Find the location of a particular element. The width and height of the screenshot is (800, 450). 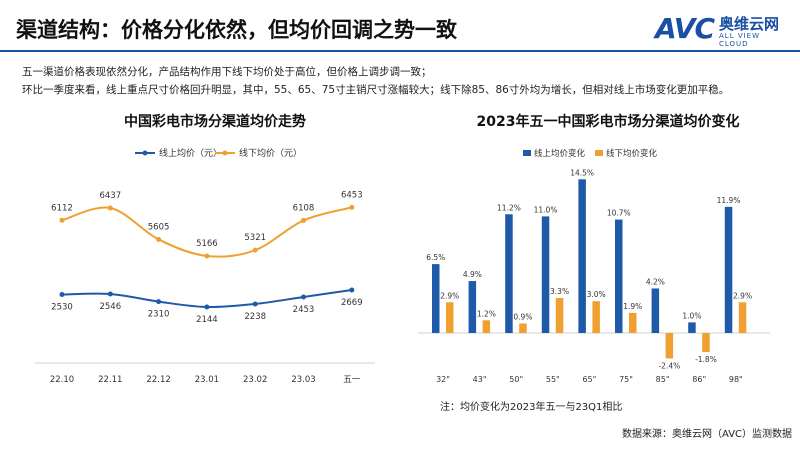

bar-online-label-6: 4.2% is located at coordinates (655, 281).